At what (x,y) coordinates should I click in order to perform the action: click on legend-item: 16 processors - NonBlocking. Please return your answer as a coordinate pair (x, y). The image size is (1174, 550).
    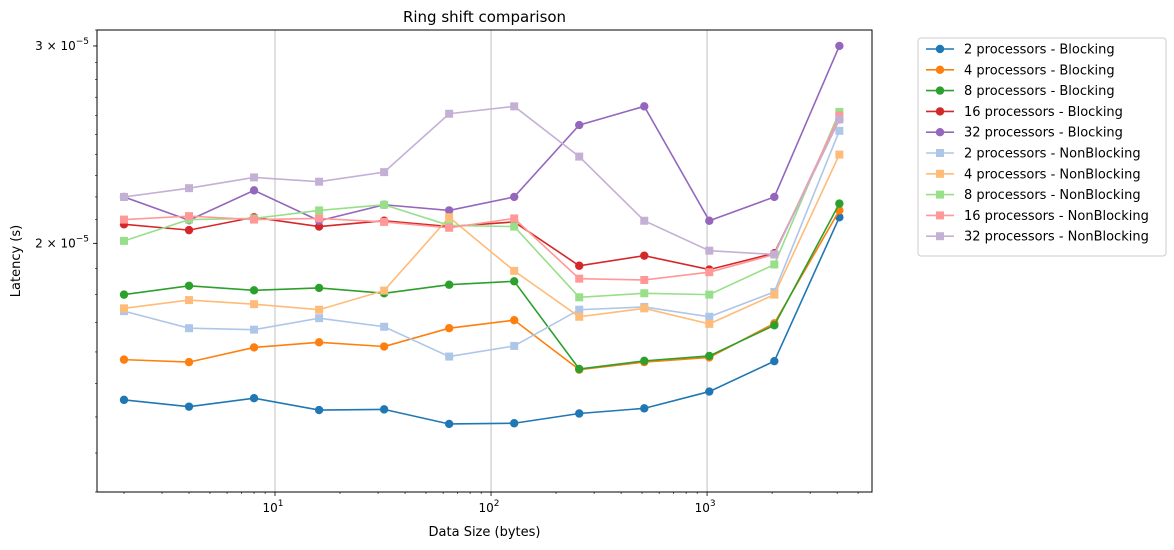
    Looking at the image, I should click on (1037, 216).